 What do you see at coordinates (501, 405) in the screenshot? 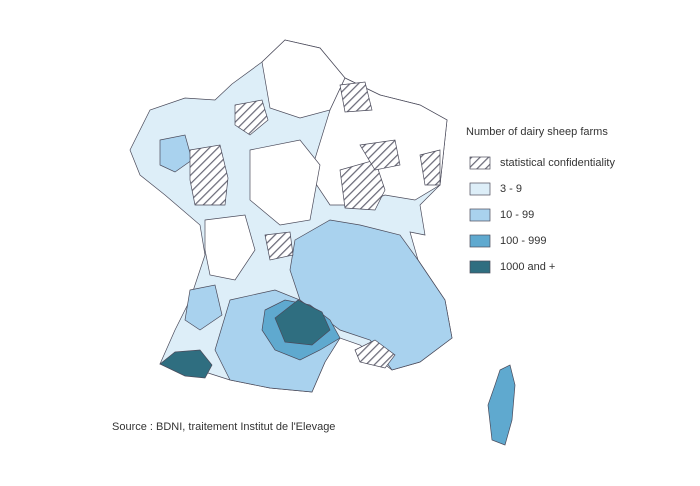
I see `corsica` at bounding box center [501, 405].